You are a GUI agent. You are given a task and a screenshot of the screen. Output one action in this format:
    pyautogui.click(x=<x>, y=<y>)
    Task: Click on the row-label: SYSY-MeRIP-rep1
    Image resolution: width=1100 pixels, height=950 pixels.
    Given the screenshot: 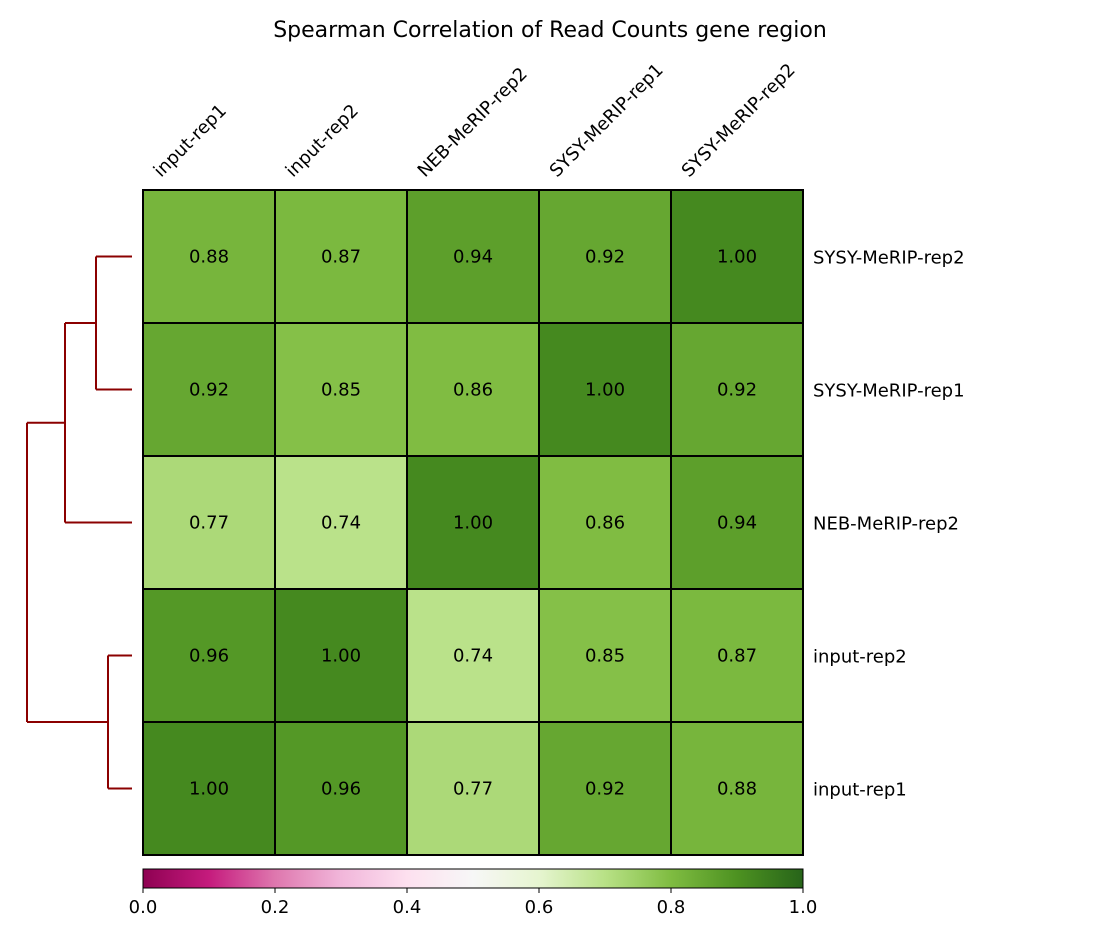 What is the action you would take?
    pyautogui.click(x=889, y=391)
    